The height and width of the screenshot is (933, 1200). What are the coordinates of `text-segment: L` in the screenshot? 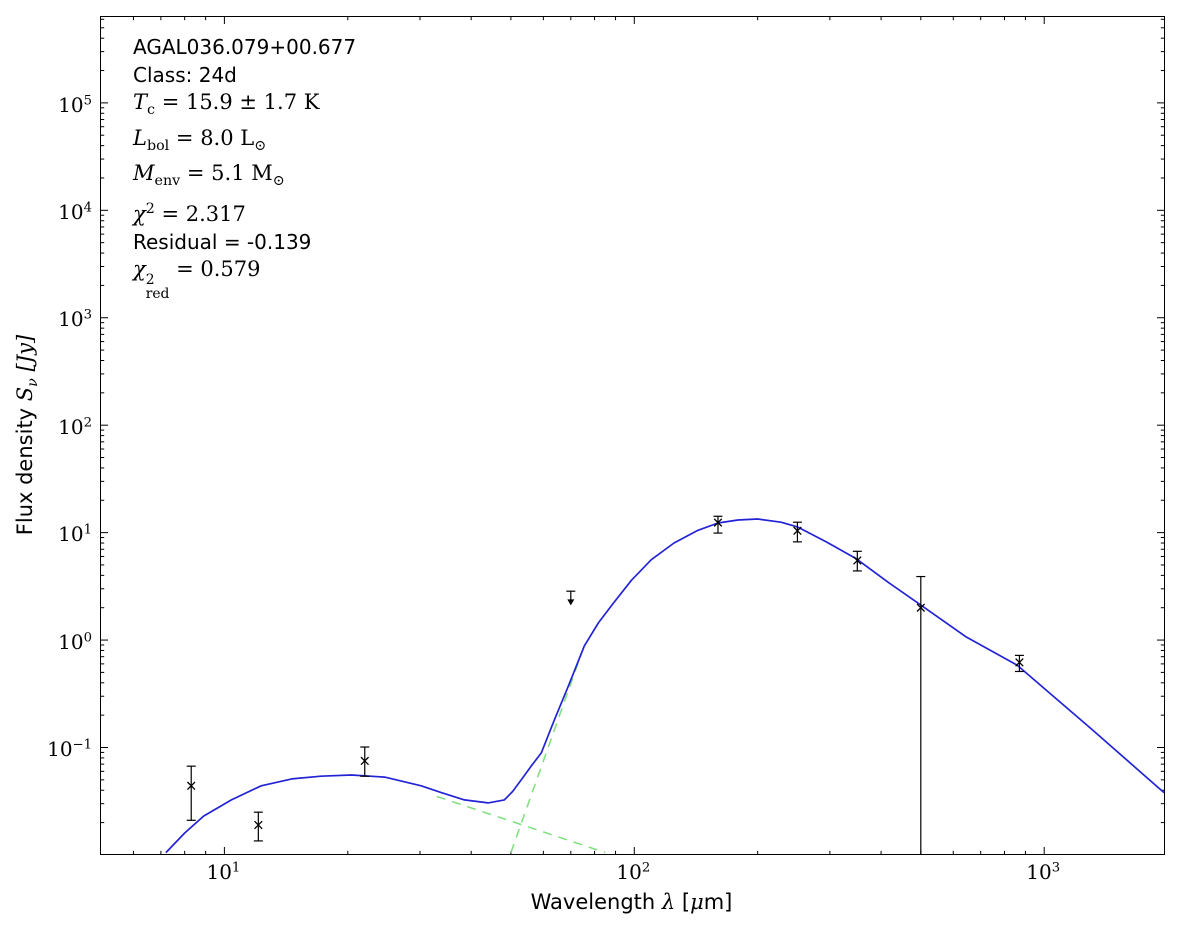 It's located at (140, 137).